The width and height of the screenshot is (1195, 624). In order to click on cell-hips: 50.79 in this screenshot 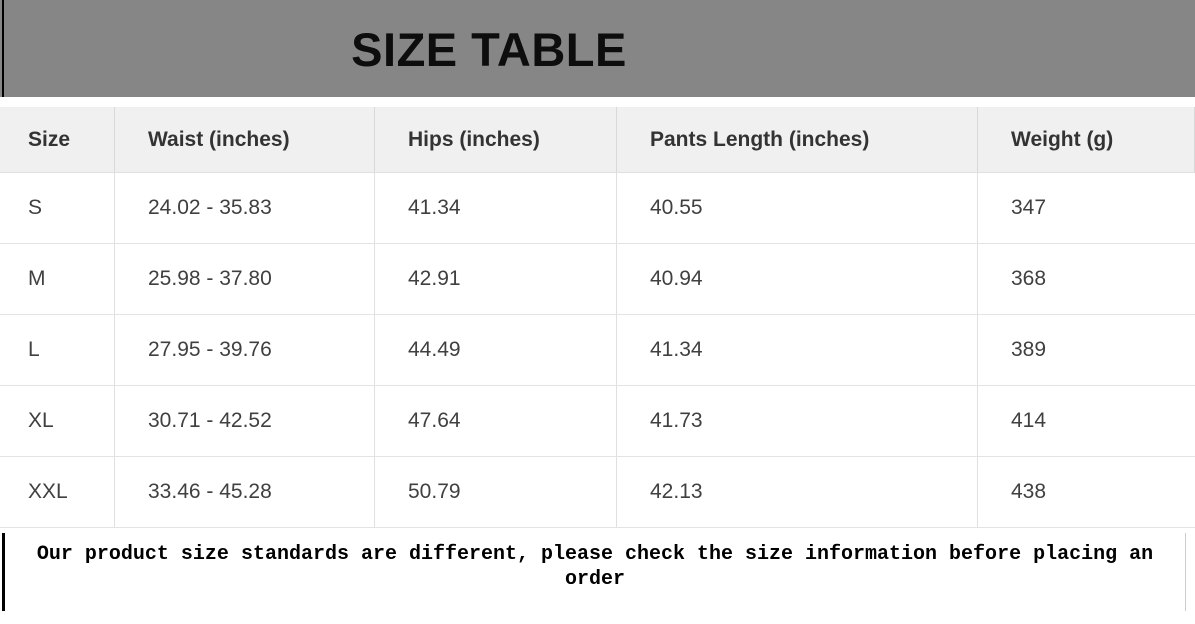, I will do `click(496, 492)`.